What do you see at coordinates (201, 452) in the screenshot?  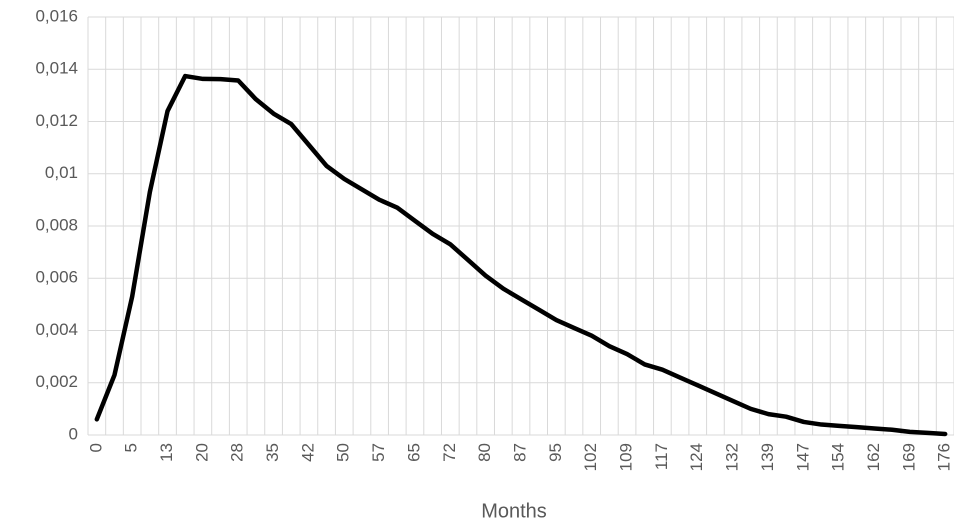 I see `x-tick-label: 20` at bounding box center [201, 452].